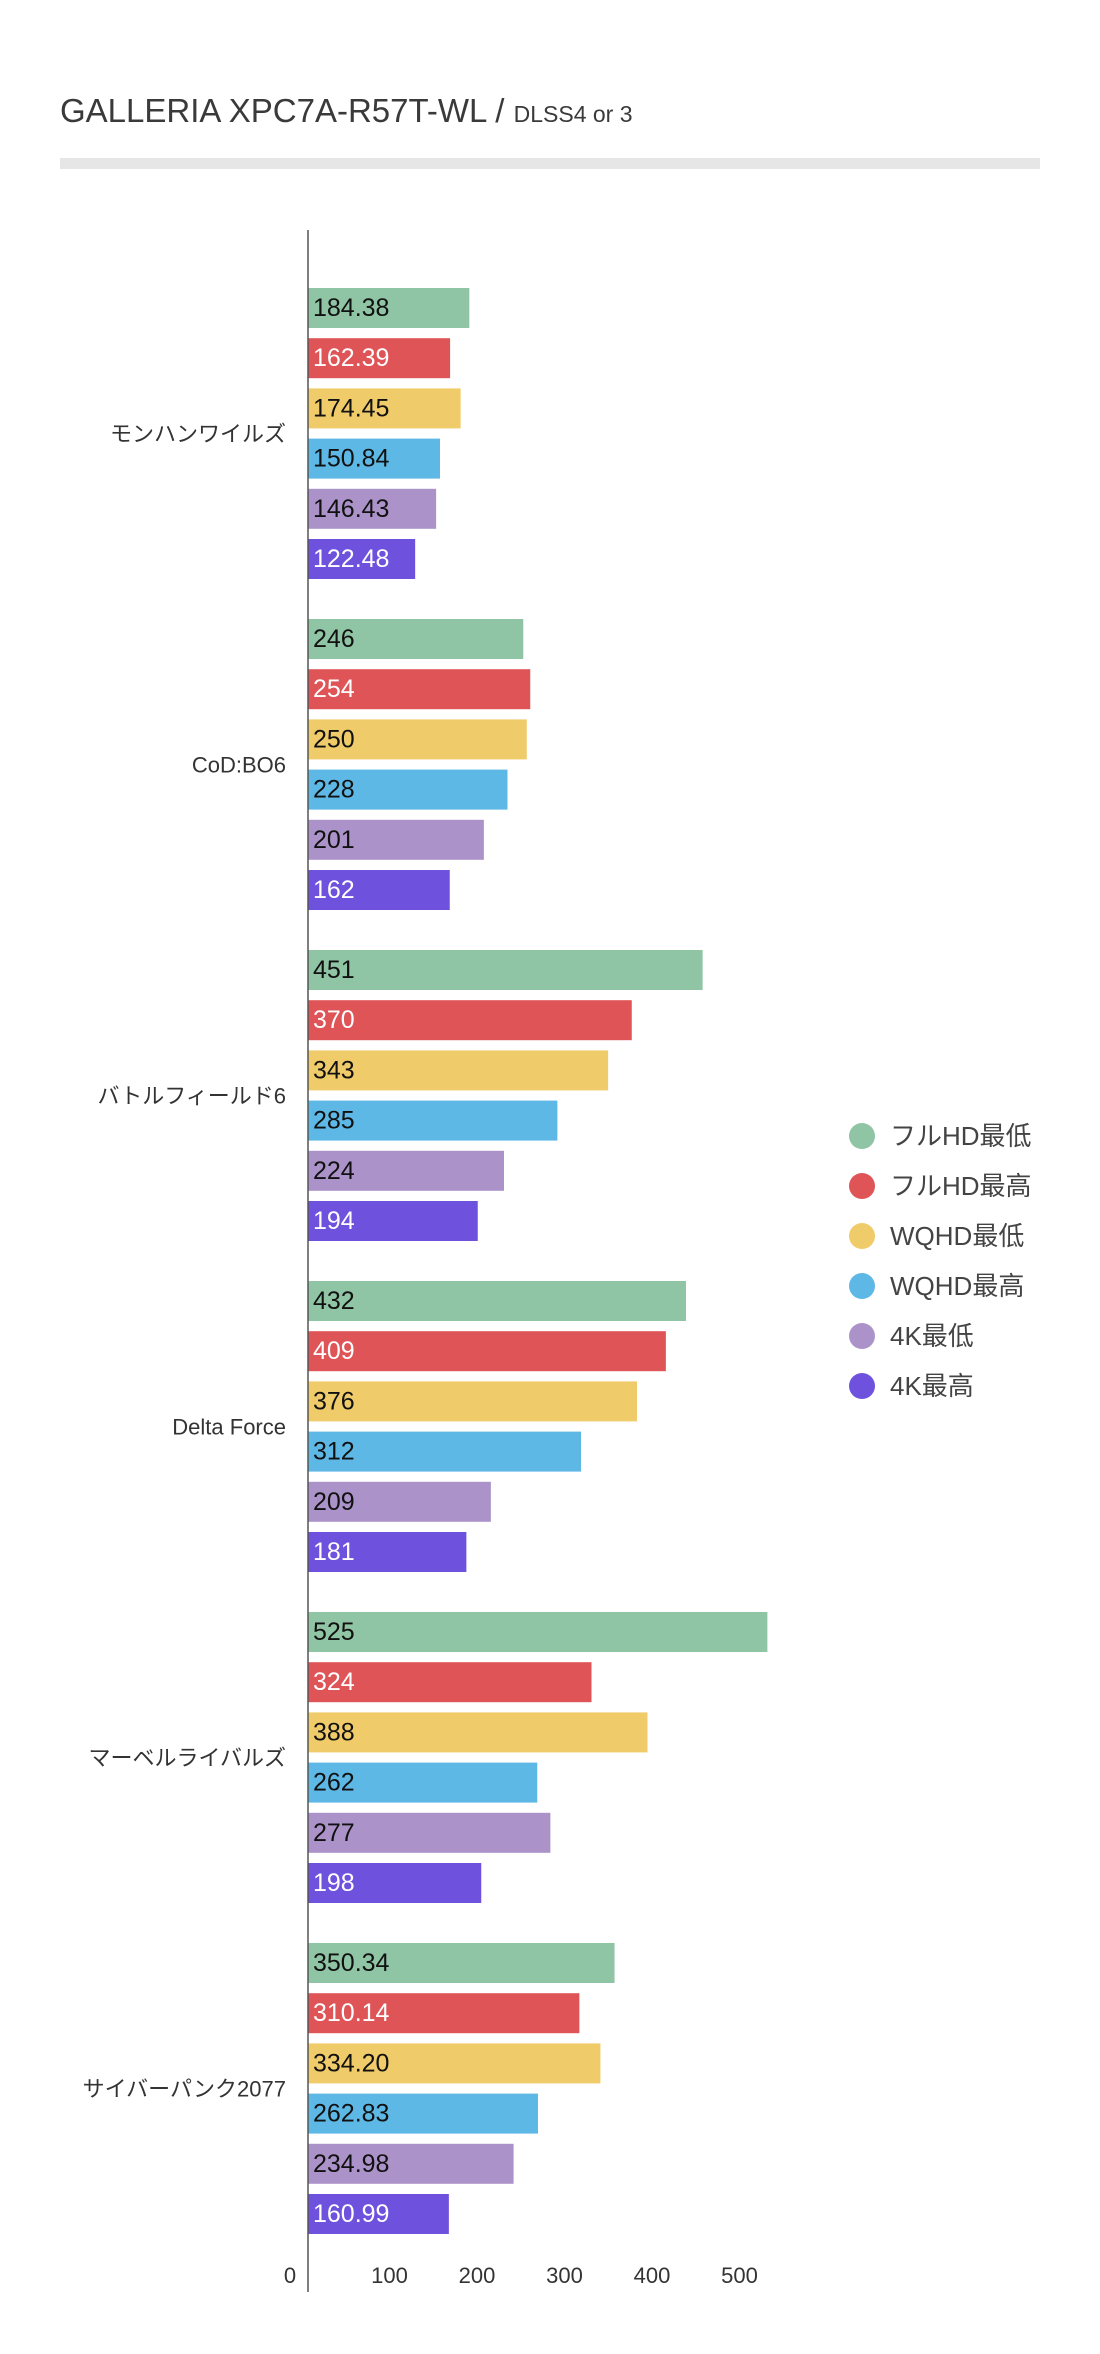 The image size is (1100, 2354). I want to click on data-label: 194, so click(334, 1221).